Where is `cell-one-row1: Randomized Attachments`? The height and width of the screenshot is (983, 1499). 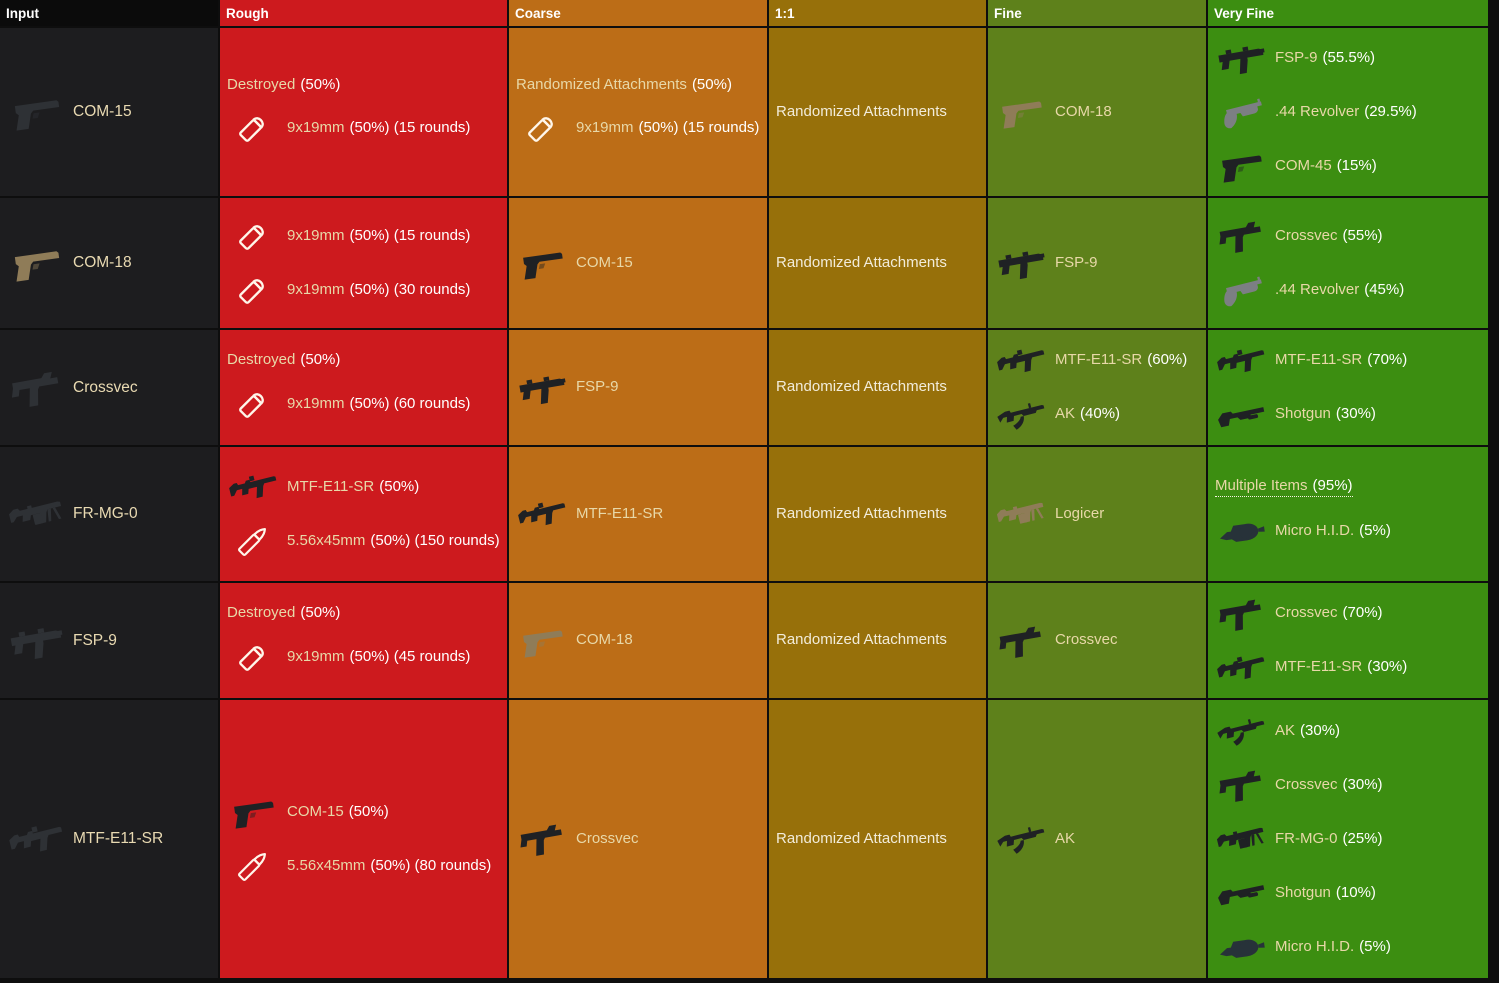
cell-one-row1: Randomized Attachments is located at coordinates (877, 112).